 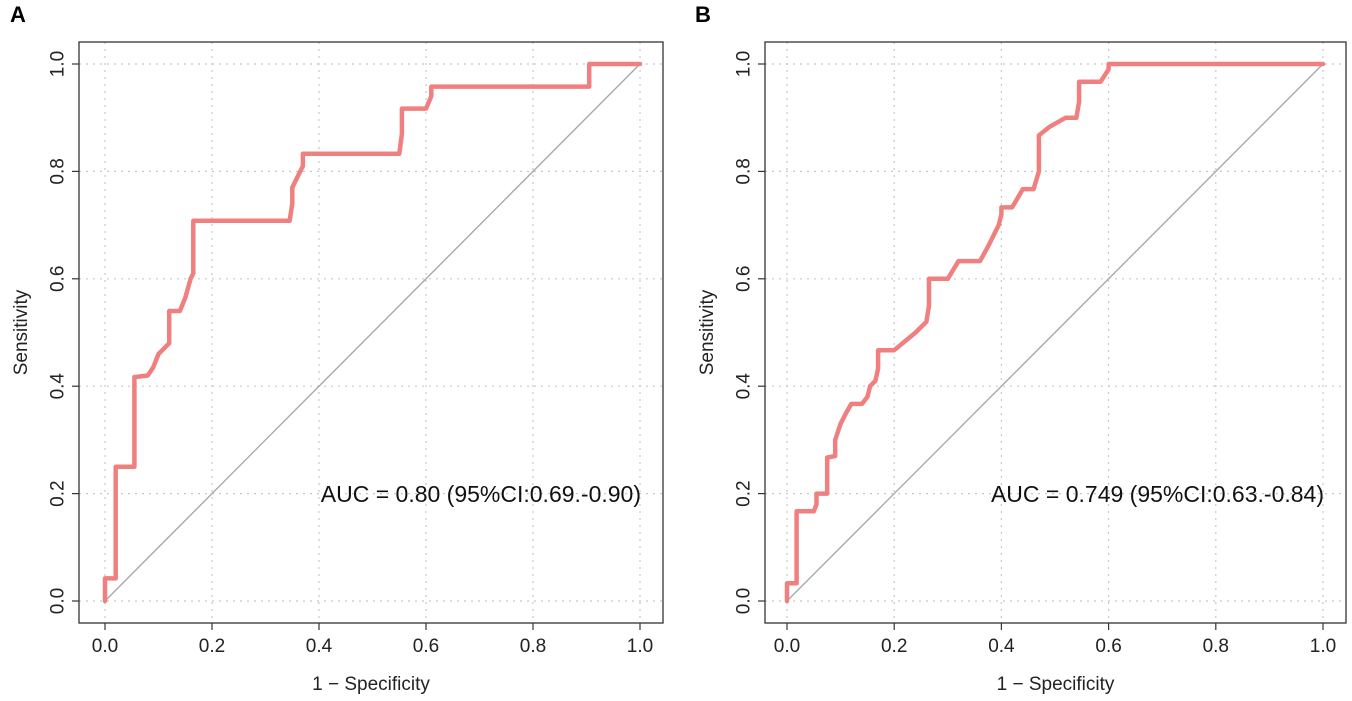 What do you see at coordinates (1001, 646) in the screenshot?
I see `x-tick-label-b: 0.4` at bounding box center [1001, 646].